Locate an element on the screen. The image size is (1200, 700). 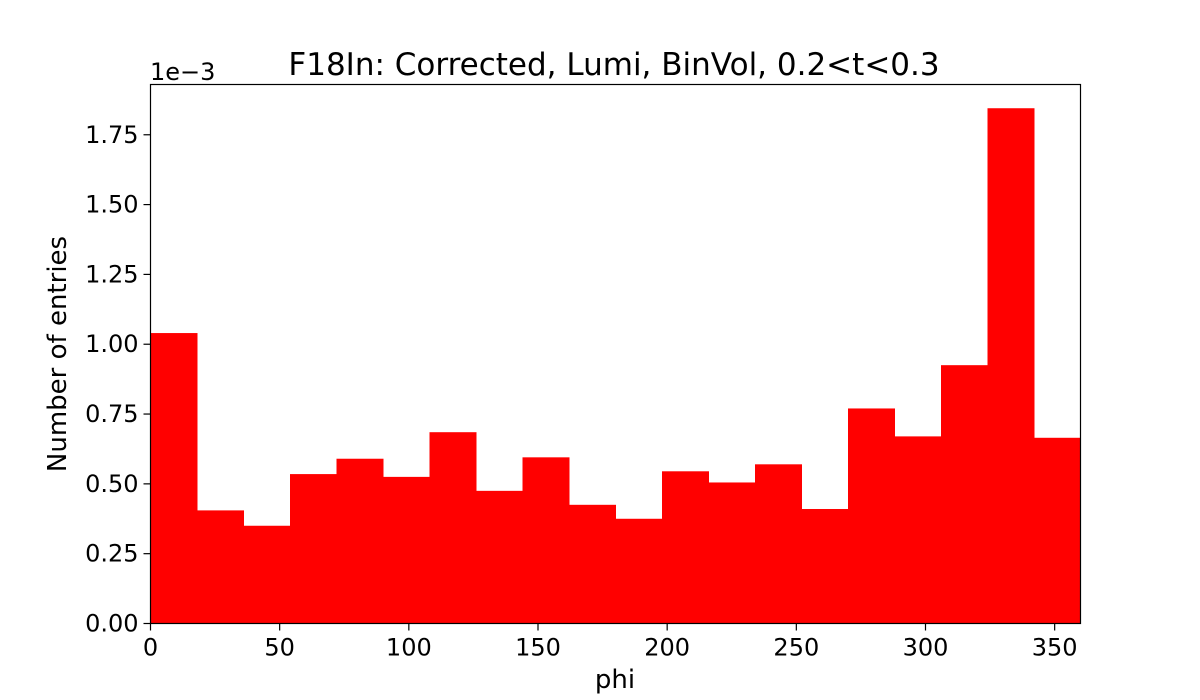
x-tick-label: 300 is located at coordinates (926, 648).